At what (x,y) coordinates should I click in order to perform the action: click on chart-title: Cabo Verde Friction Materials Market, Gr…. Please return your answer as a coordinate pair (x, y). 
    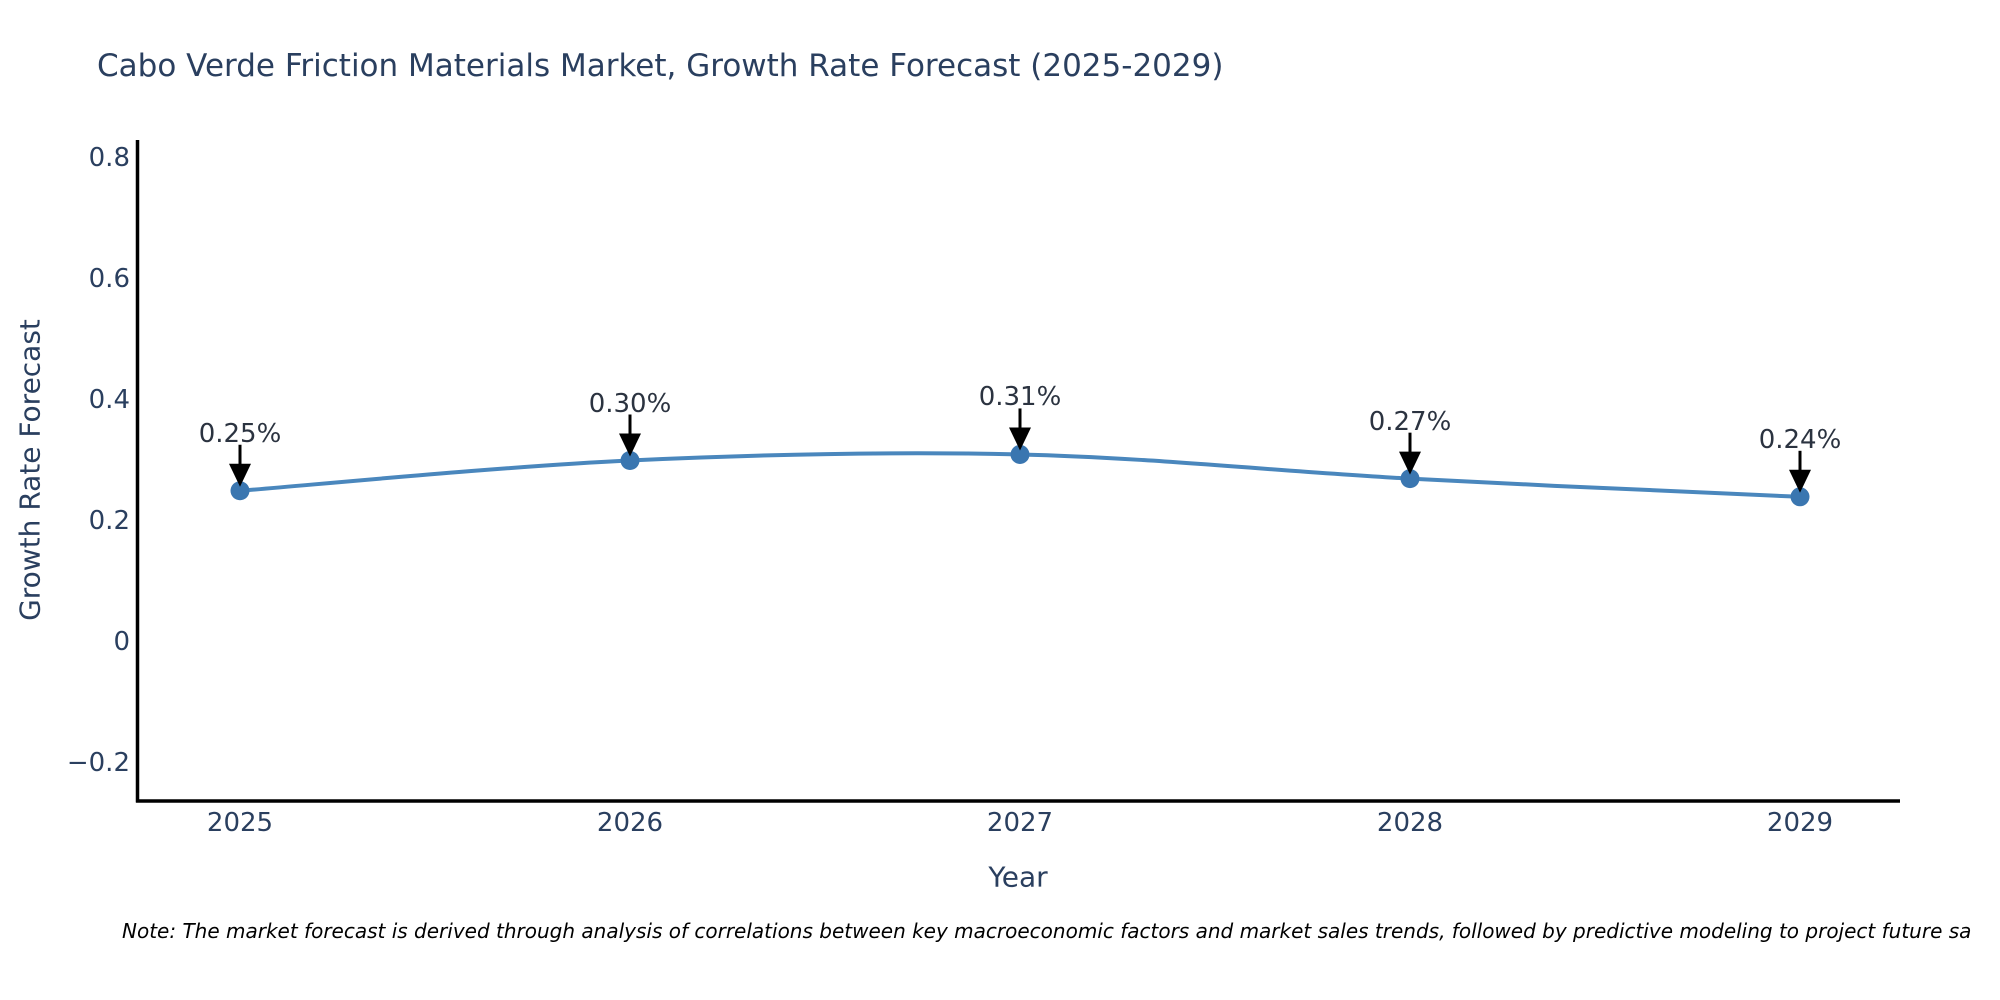
    Looking at the image, I should click on (660, 66).